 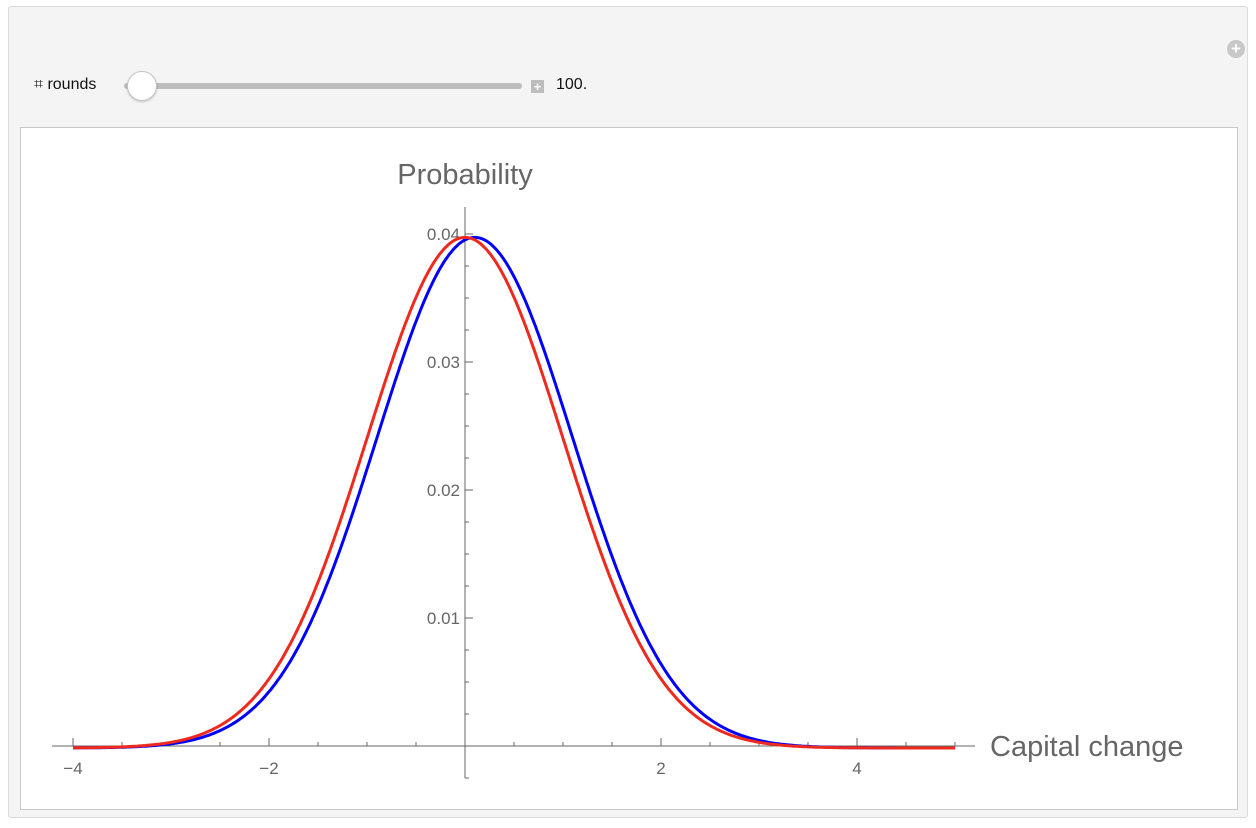 What do you see at coordinates (856, 768) in the screenshot?
I see `x-tick-label: 4` at bounding box center [856, 768].